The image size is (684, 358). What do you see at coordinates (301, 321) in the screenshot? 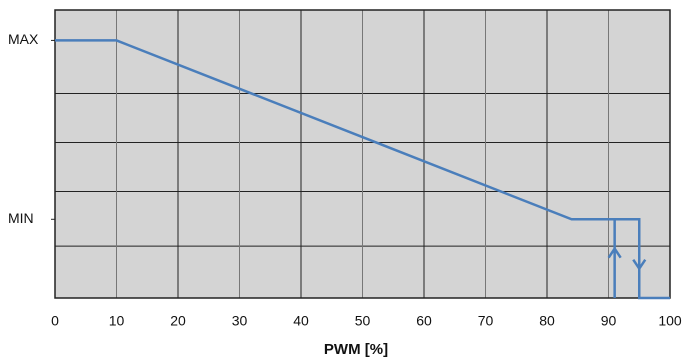
I see `x-tick-label: 40` at bounding box center [301, 321].